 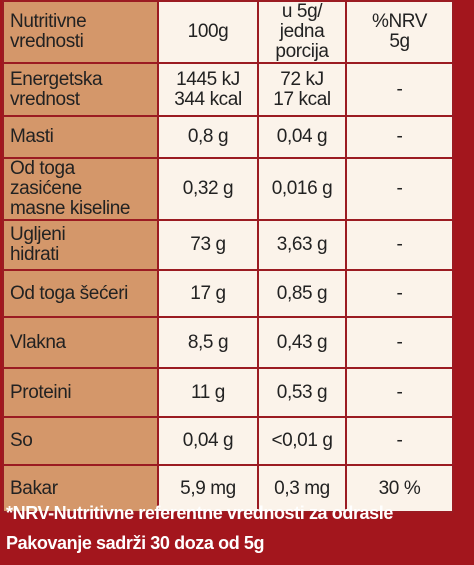 What do you see at coordinates (135, 543) in the screenshot?
I see `footnote: Pakovanje sadrži 30 doza od 5g` at bounding box center [135, 543].